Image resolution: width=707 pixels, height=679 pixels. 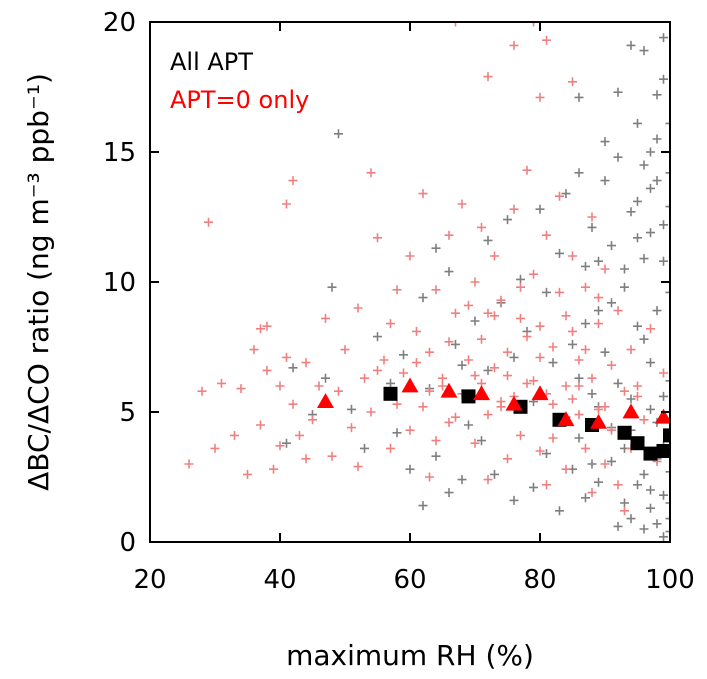 I want to click on legend: All APT APT=0 only, so click(x=239, y=81).